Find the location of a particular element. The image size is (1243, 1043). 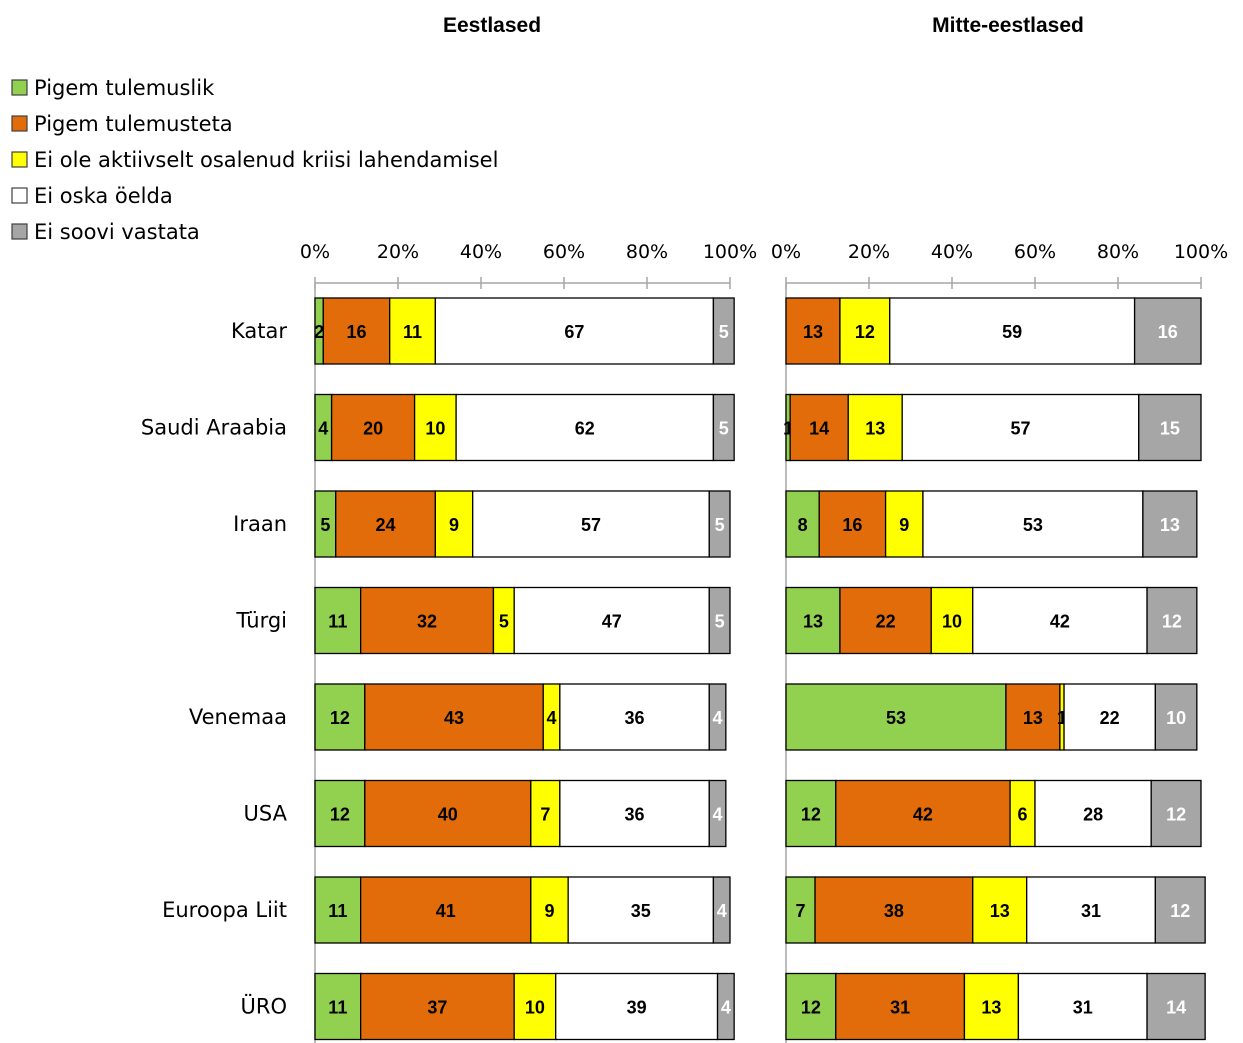

data-label: 53 is located at coordinates (896, 718).